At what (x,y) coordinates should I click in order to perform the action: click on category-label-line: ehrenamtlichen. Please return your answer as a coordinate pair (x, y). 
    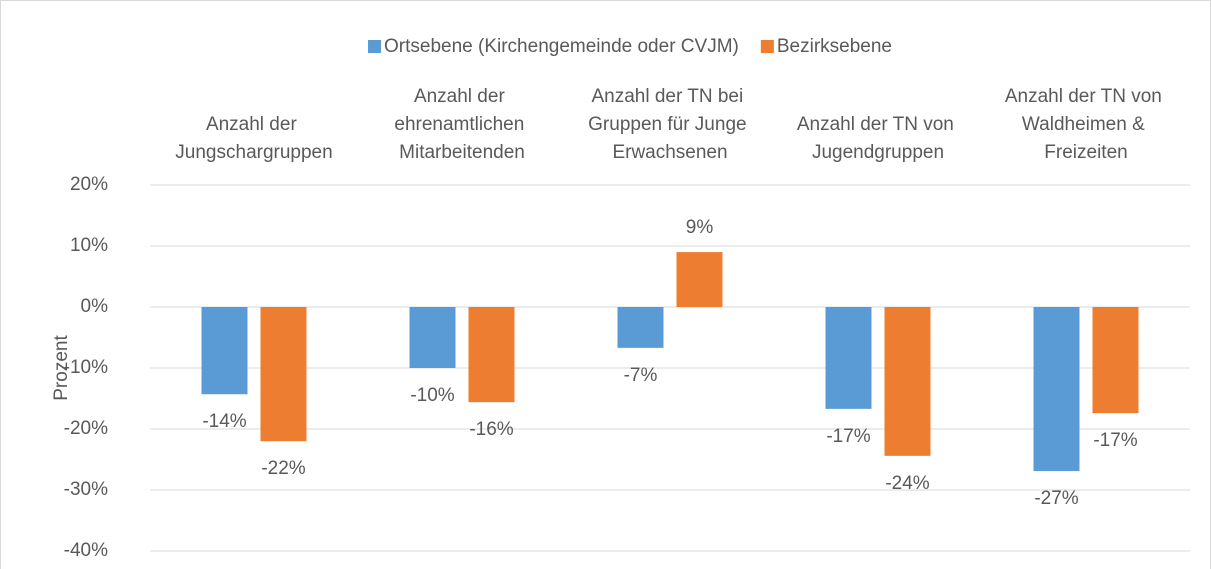
    Looking at the image, I should click on (461, 124).